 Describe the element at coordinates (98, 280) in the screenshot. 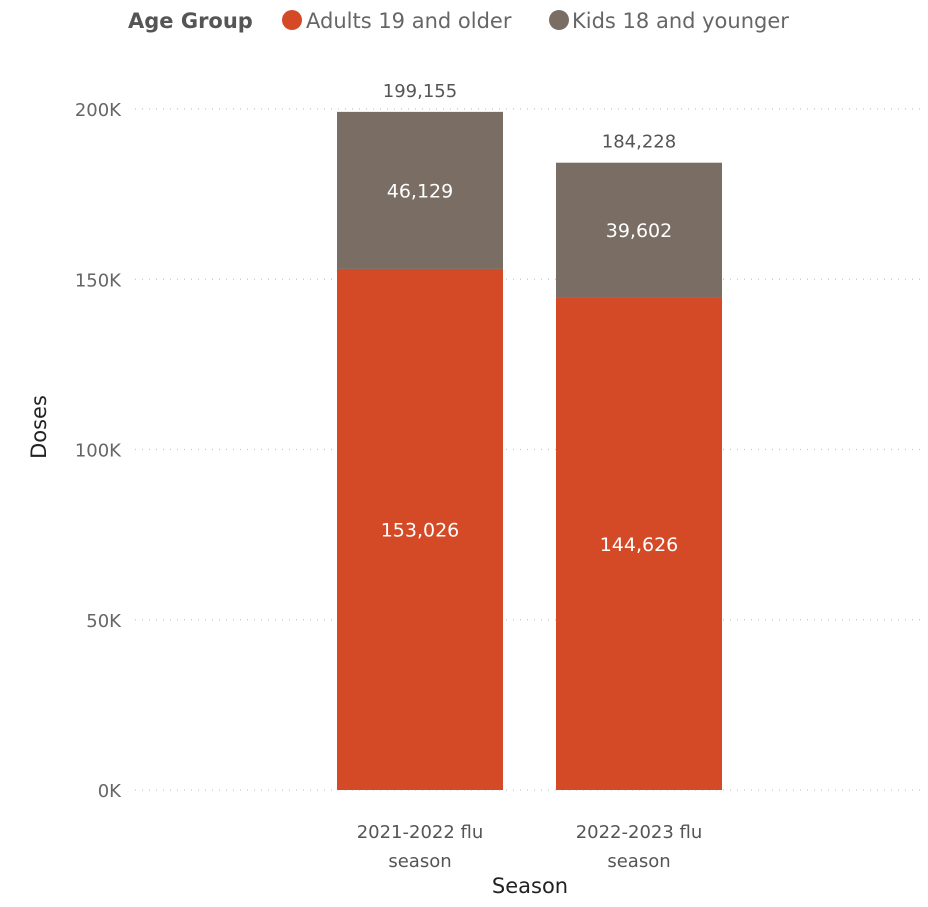

I see `y-tick-label: 150K` at that location.